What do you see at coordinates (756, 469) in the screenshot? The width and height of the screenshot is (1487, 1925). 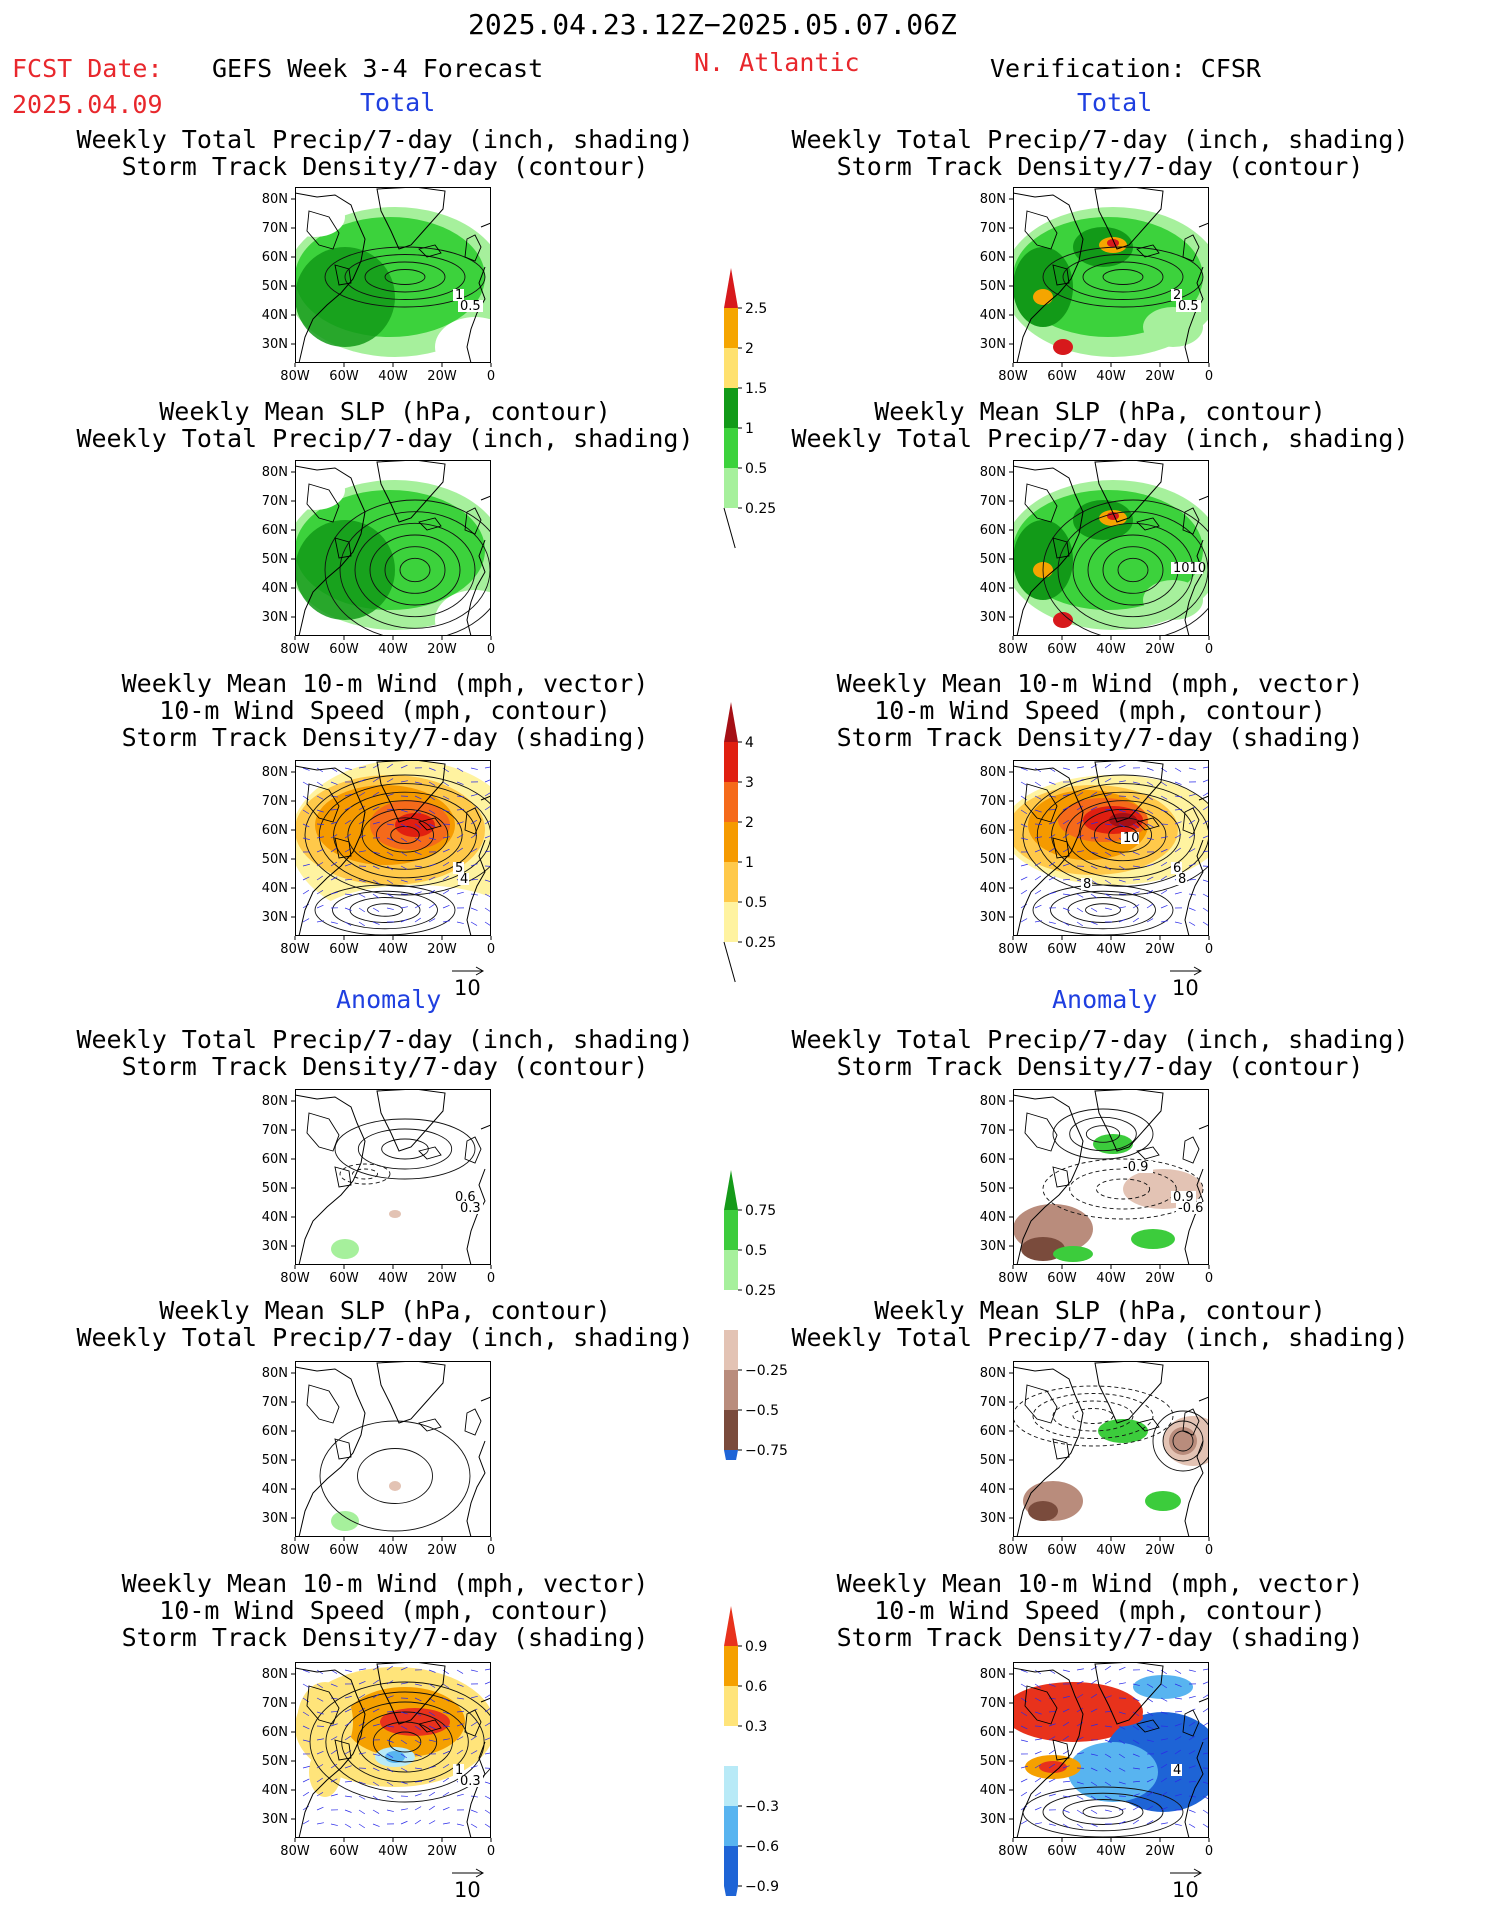 I see `colorbar-tick-label: 0.5` at bounding box center [756, 469].